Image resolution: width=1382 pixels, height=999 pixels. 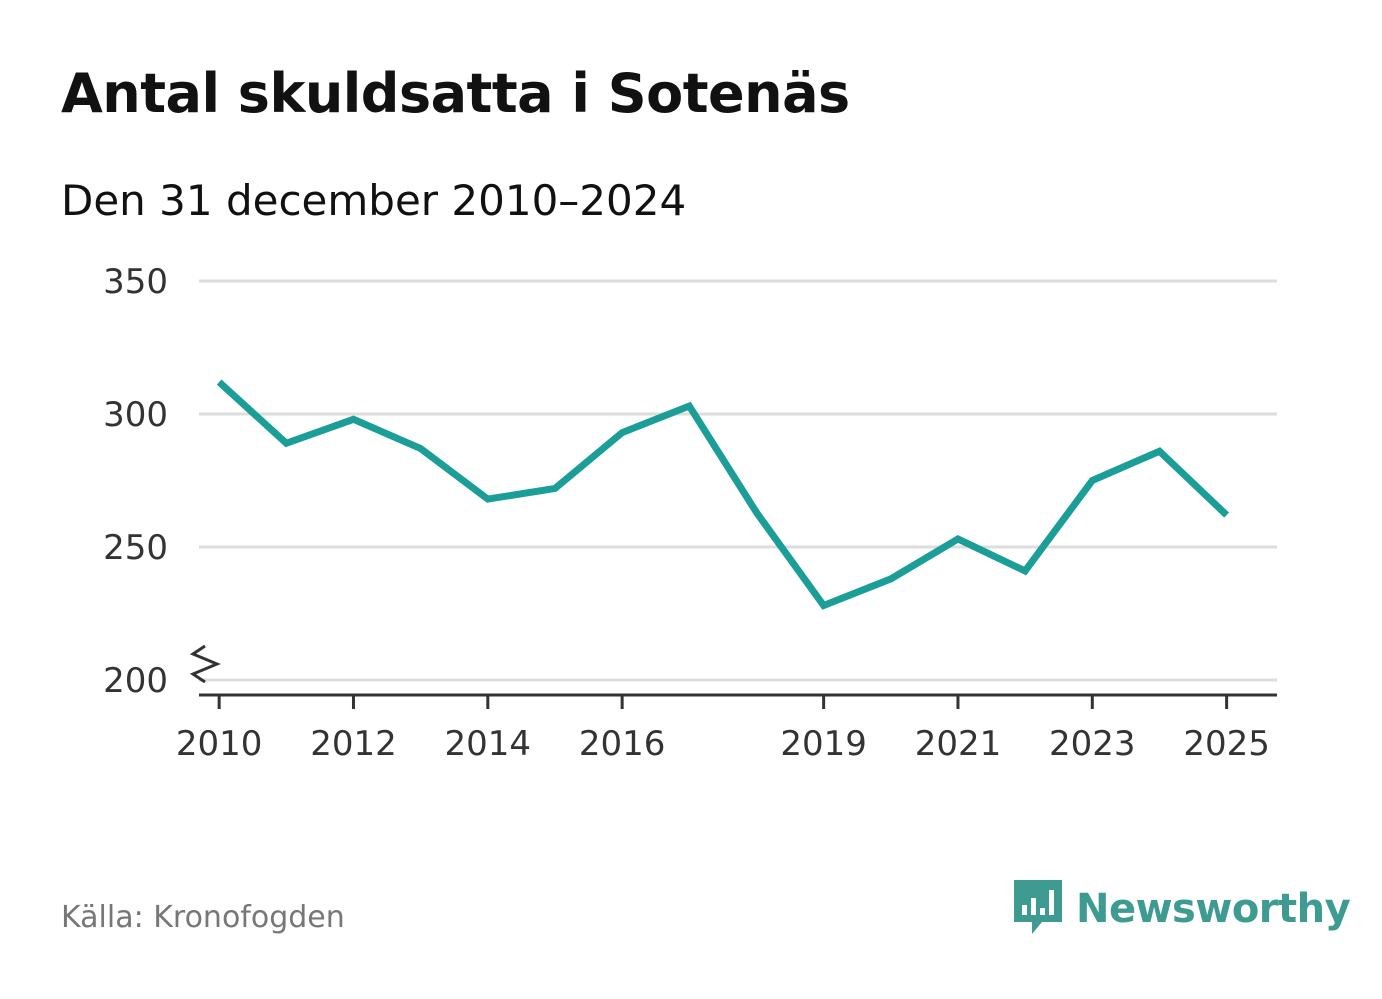 I want to click on x-tick-label-2023: 2023, so click(x=1092, y=744).